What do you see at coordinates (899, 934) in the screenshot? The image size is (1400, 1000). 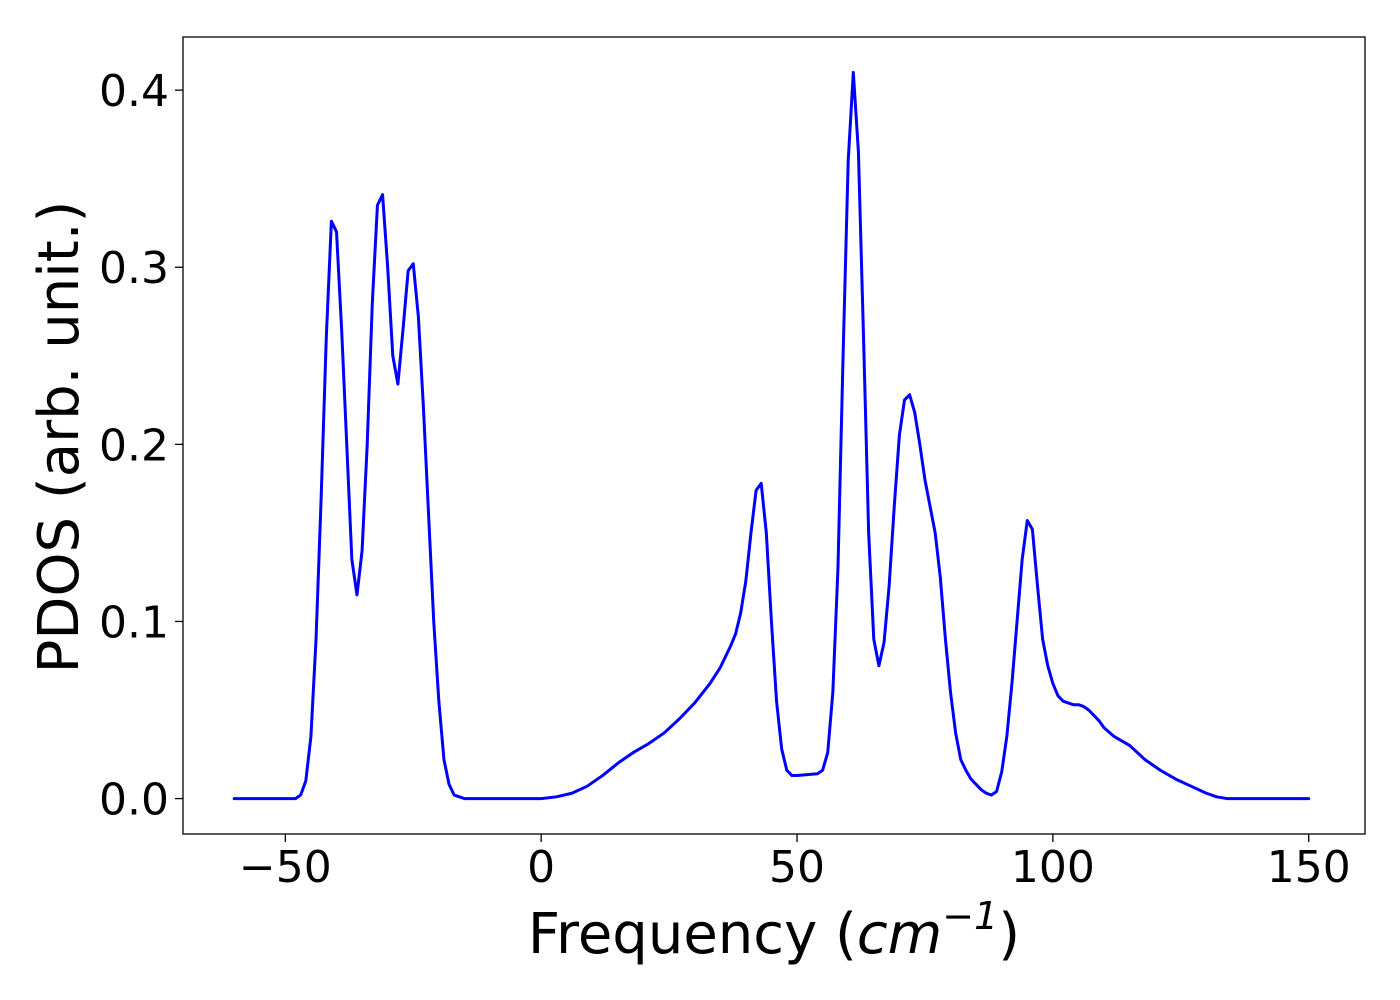 I see `x-axis-unit-base: cm` at bounding box center [899, 934].